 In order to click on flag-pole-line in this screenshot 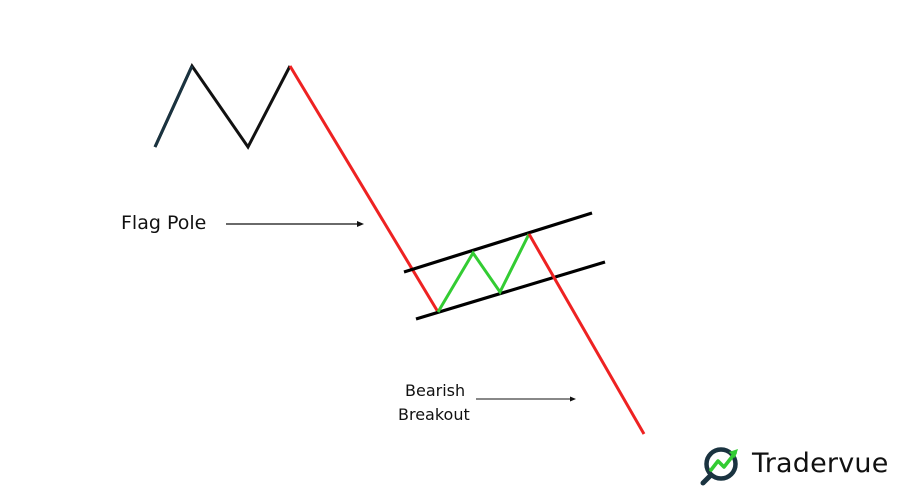, I will do `click(364, 189)`.